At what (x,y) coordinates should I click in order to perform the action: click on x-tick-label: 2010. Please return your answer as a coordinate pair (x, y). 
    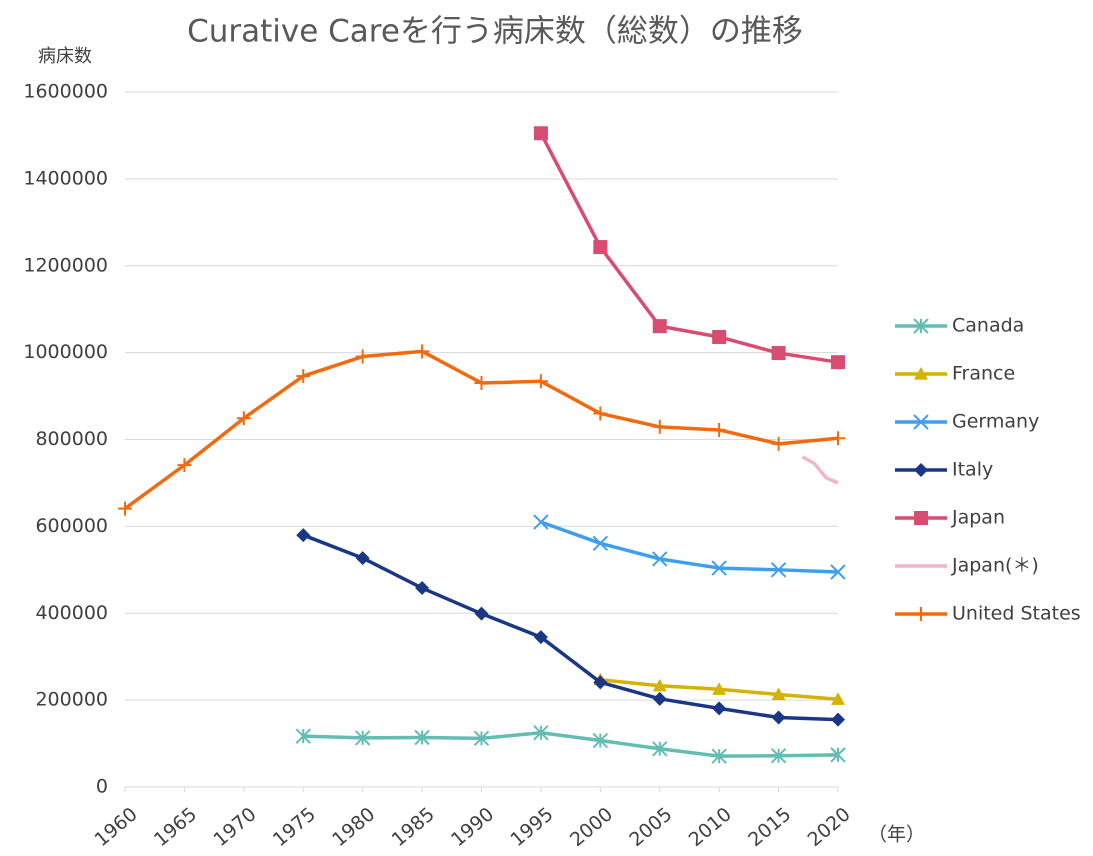
    Looking at the image, I should click on (710, 827).